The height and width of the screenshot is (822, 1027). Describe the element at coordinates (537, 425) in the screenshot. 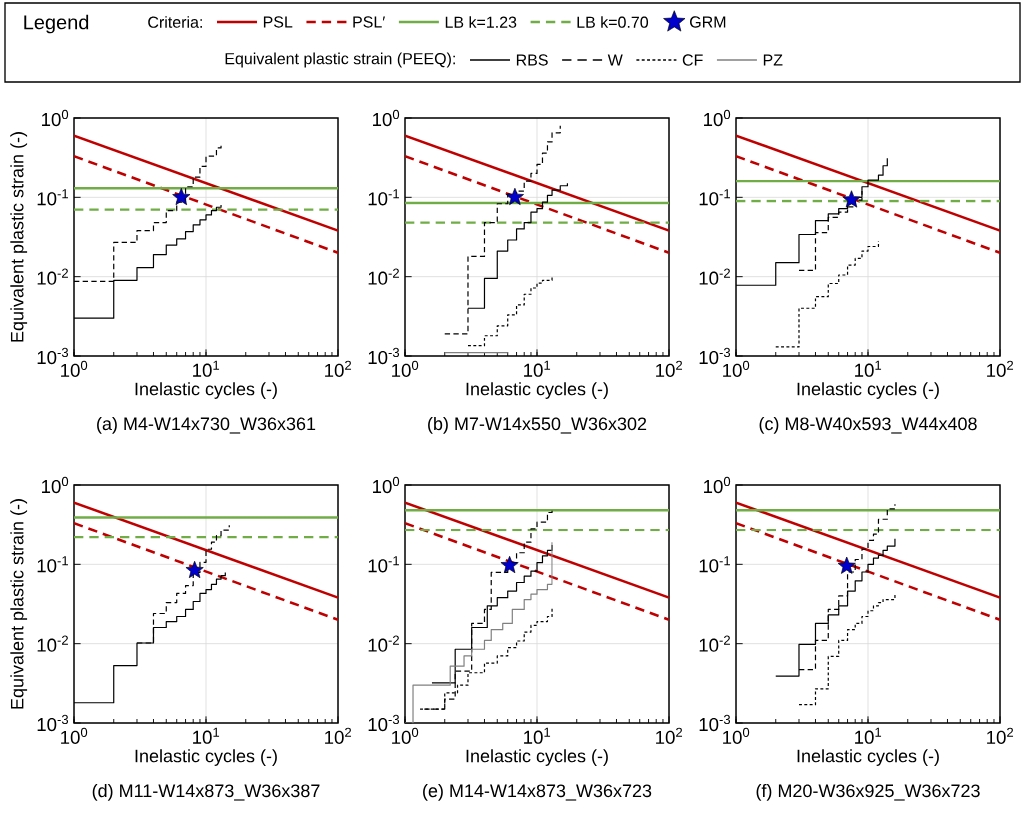

I see `text: (b) M7-W14x550_W36x302` at that location.